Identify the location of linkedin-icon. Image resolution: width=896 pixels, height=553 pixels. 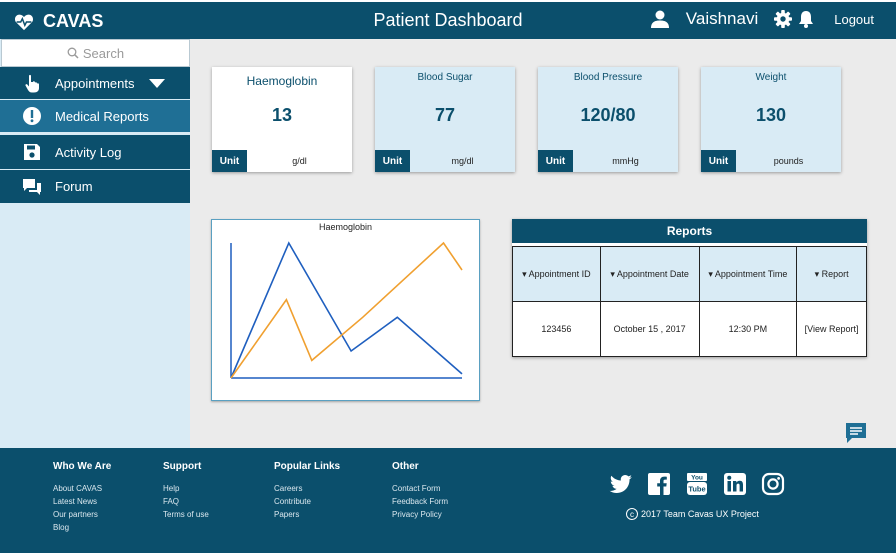
(735, 484).